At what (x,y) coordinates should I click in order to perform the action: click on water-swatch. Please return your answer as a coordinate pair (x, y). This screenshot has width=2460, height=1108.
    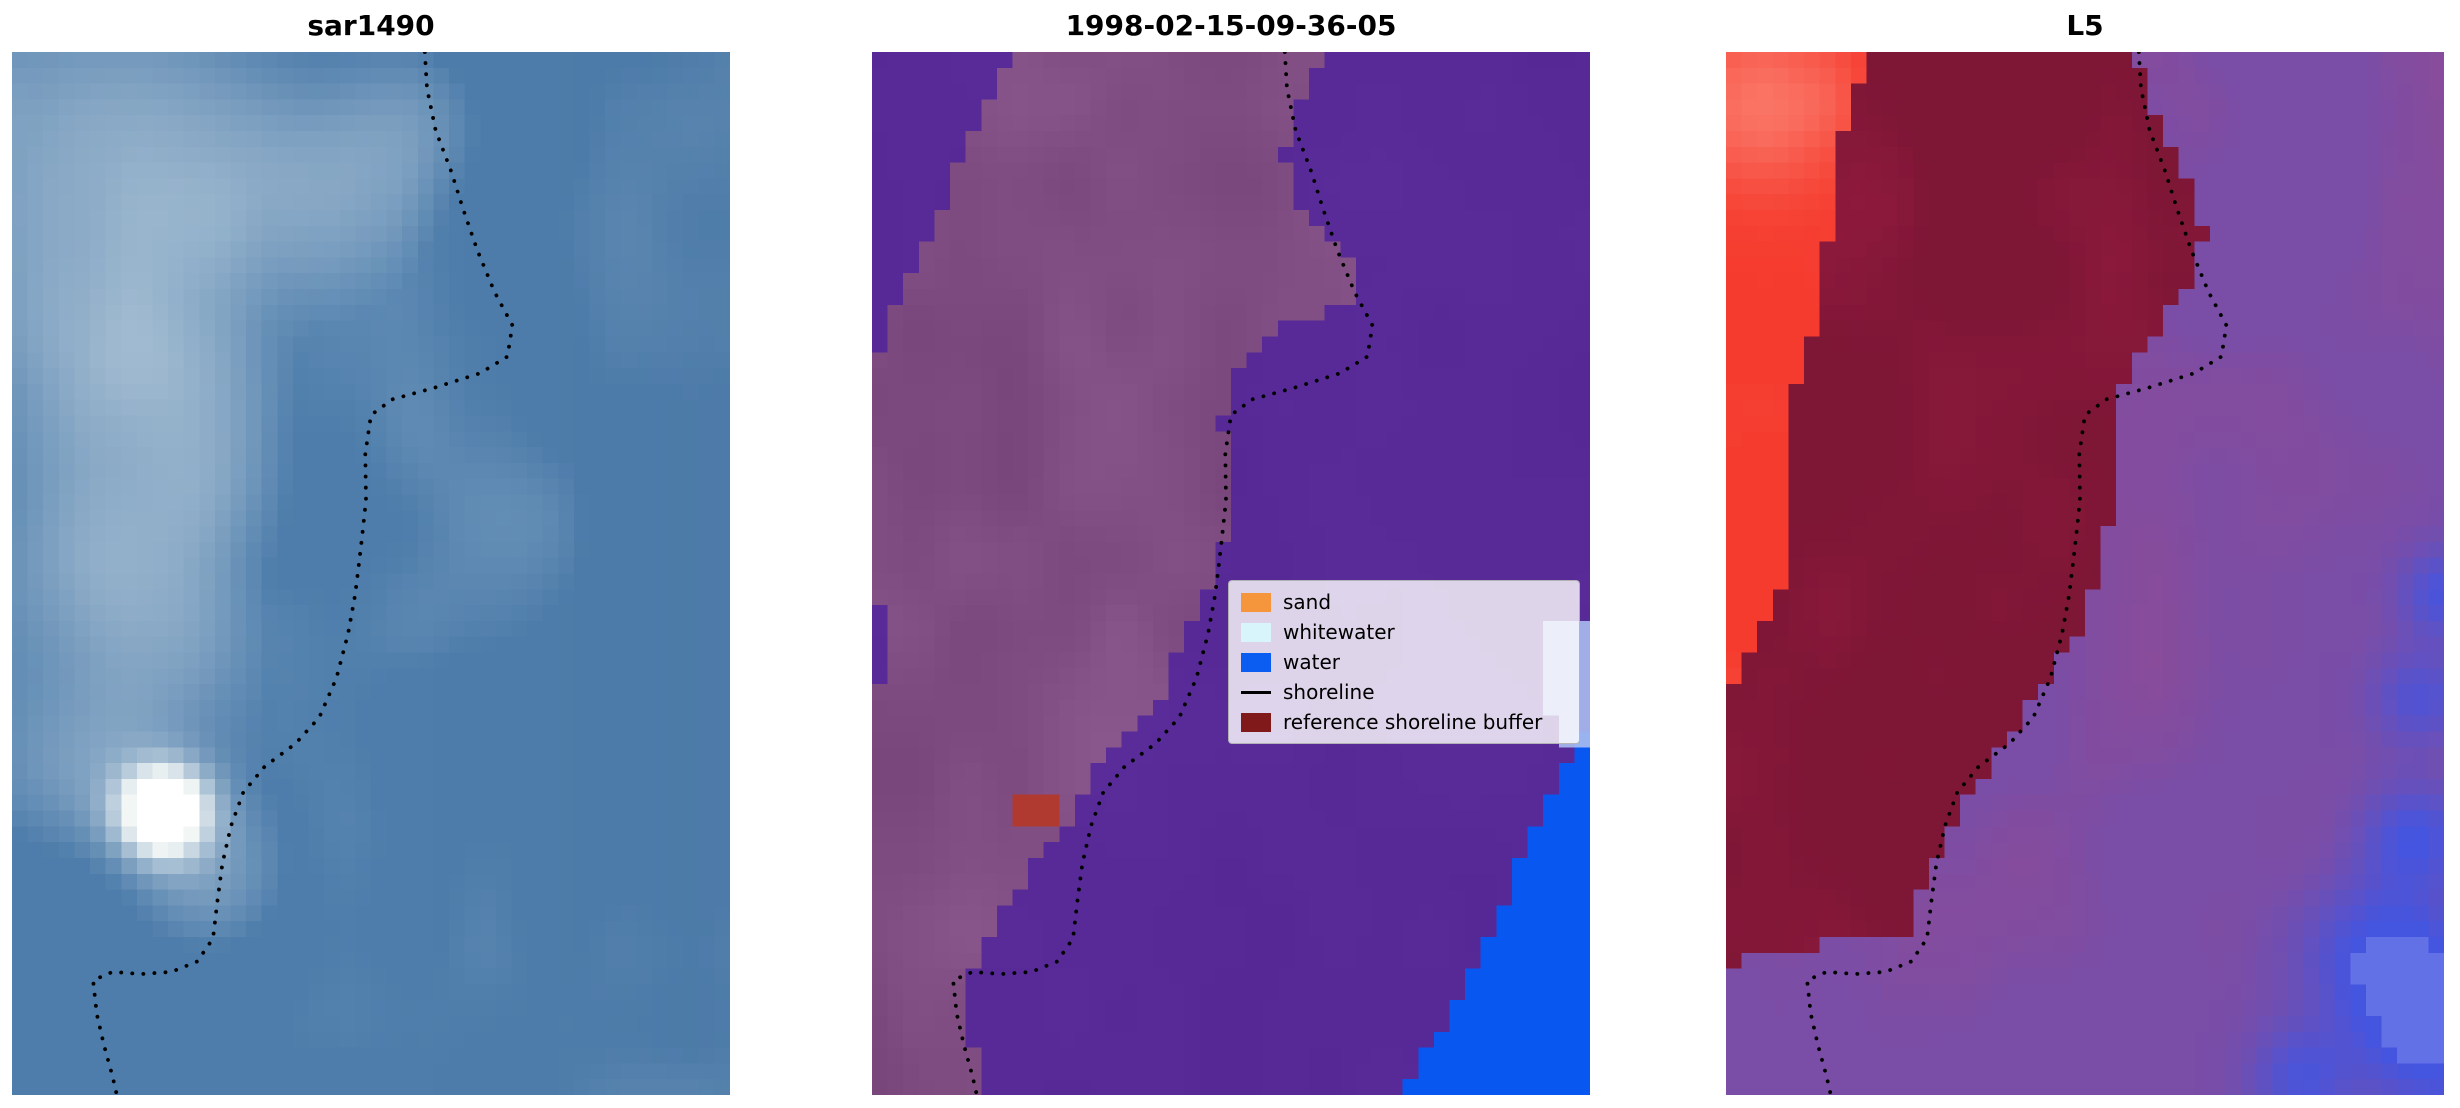
    Looking at the image, I should click on (1256, 662).